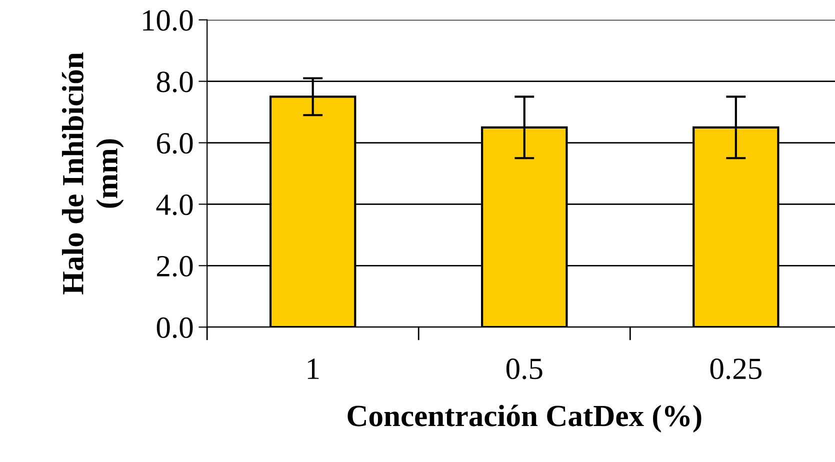  I want to click on y-axis-title: Halo de Inhibición (mm), so click(93, 173).